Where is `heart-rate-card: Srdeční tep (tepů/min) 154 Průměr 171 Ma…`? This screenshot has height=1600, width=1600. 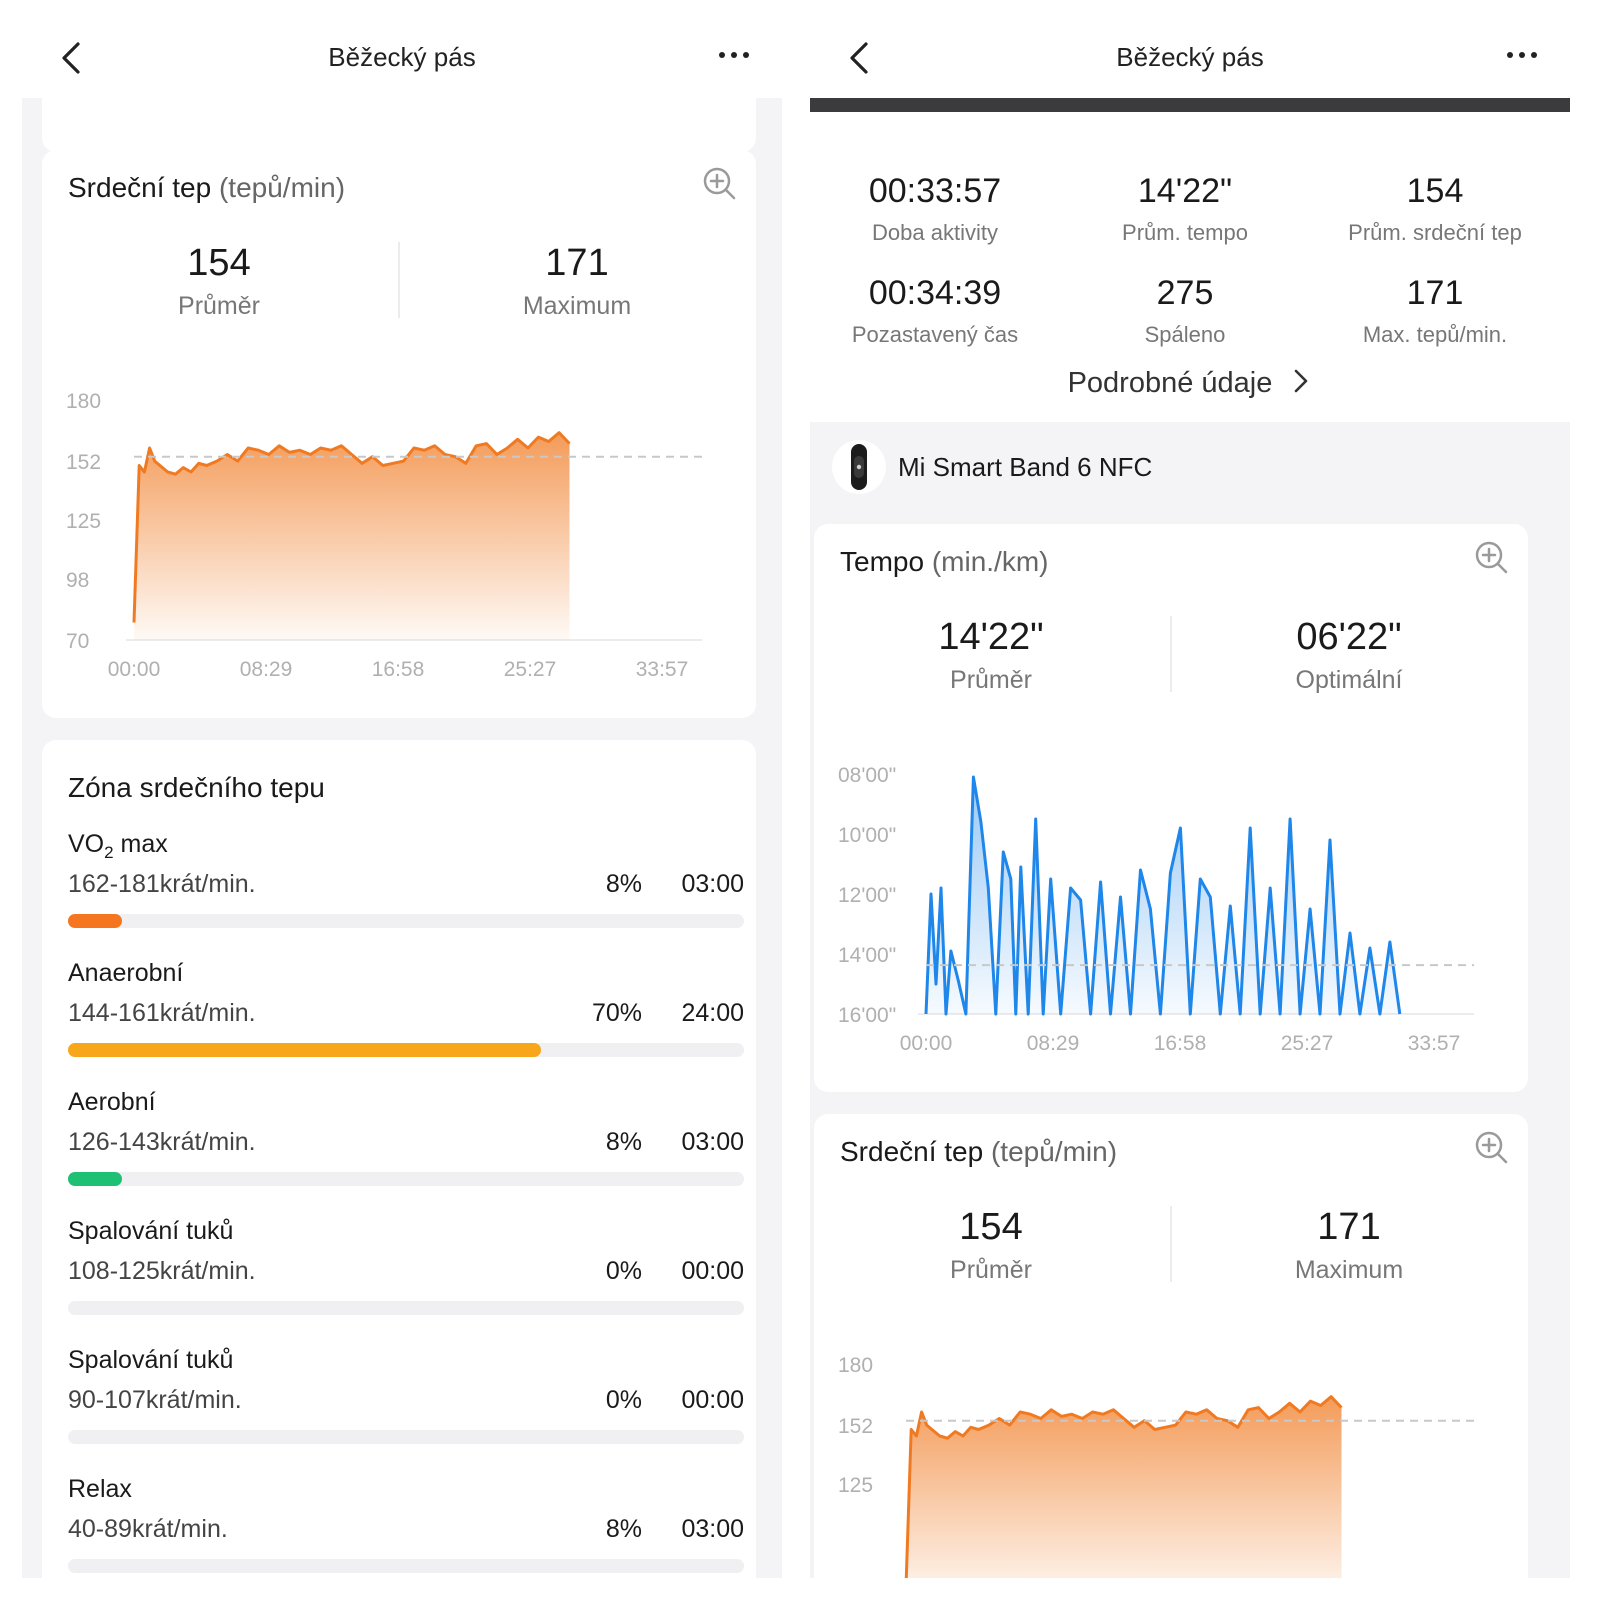
heart-rate-card: Srdeční tep (tepů/min) 154 Průměr 171 Ma… is located at coordinates (1171, 1346).